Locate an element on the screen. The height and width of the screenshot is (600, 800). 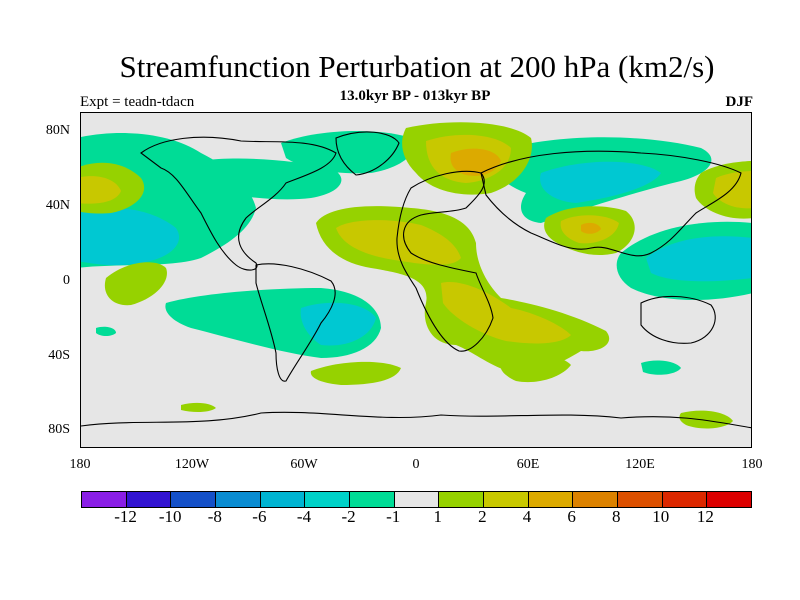
lon-tick-120w: 120W is located at coordinates (192, 464).